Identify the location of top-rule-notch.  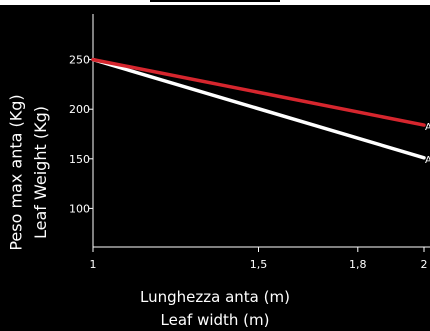
(215, 1).